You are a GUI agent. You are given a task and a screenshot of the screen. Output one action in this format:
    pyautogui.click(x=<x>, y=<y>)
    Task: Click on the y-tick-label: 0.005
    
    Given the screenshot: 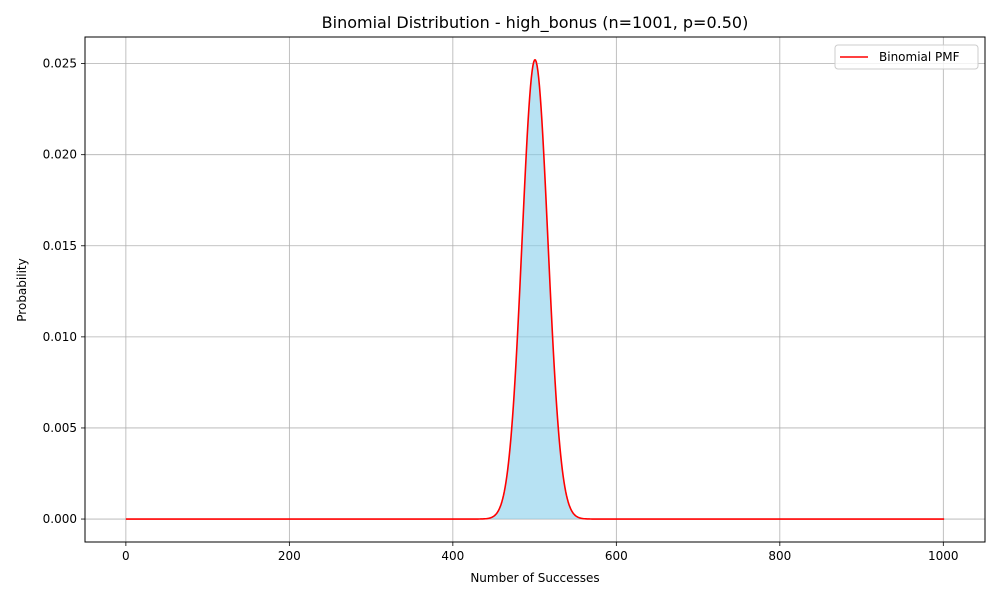 What is the action you would take?
    pyautogui.click(x=60, y=428)
    